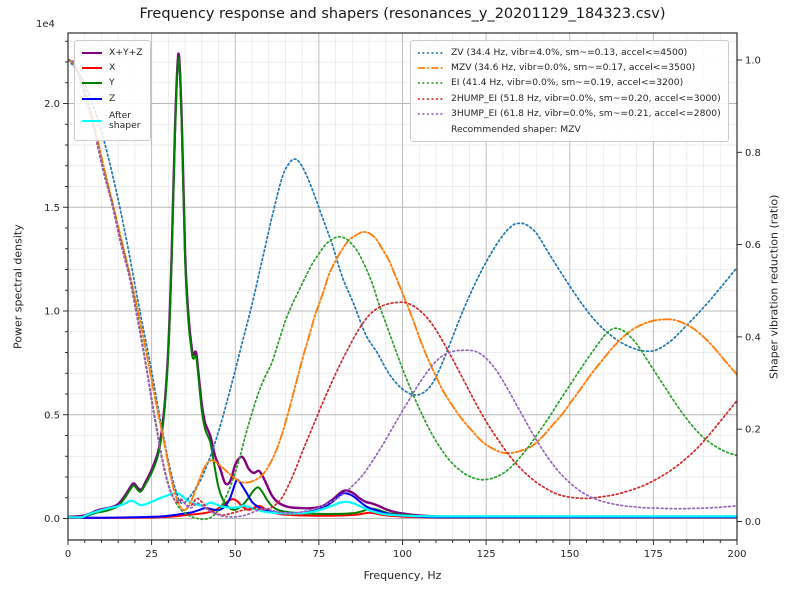  Describe the element at coordinates (753, 522) in the screenshot. I see `y-right-tick-label: 0.0` at that location.